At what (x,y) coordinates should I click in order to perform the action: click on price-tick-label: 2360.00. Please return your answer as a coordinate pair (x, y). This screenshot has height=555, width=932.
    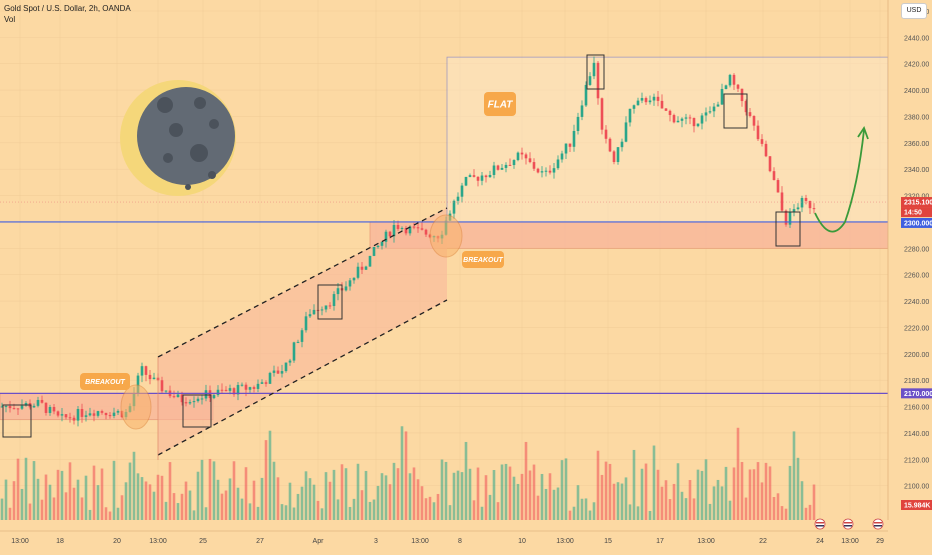
    Looking at the image, I should click on (916, 144).